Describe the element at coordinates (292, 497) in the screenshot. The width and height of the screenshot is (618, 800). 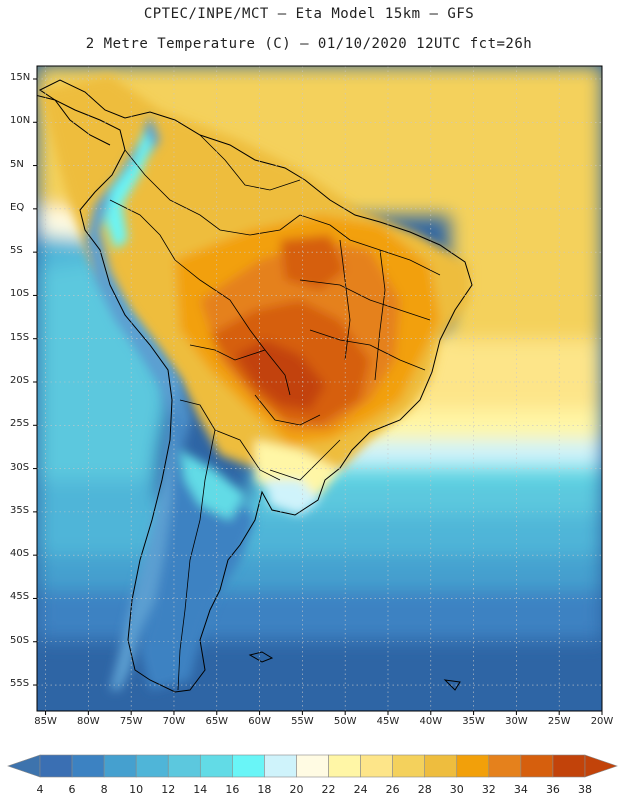
I see `uruguay-cool` at that location.